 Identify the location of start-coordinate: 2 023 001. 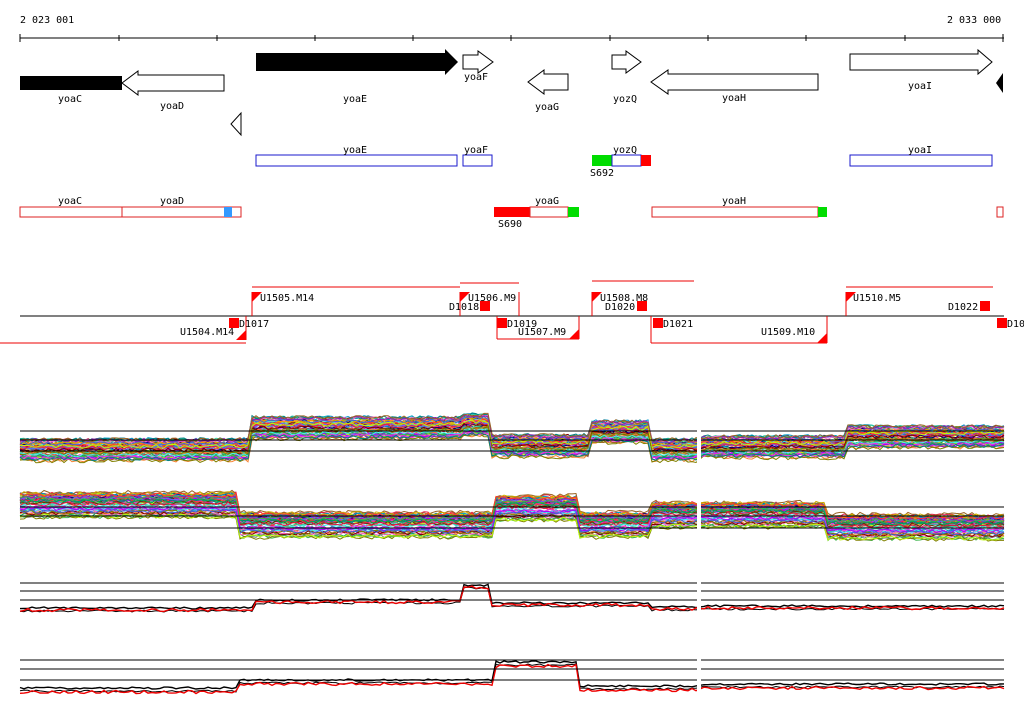
(47, 20).